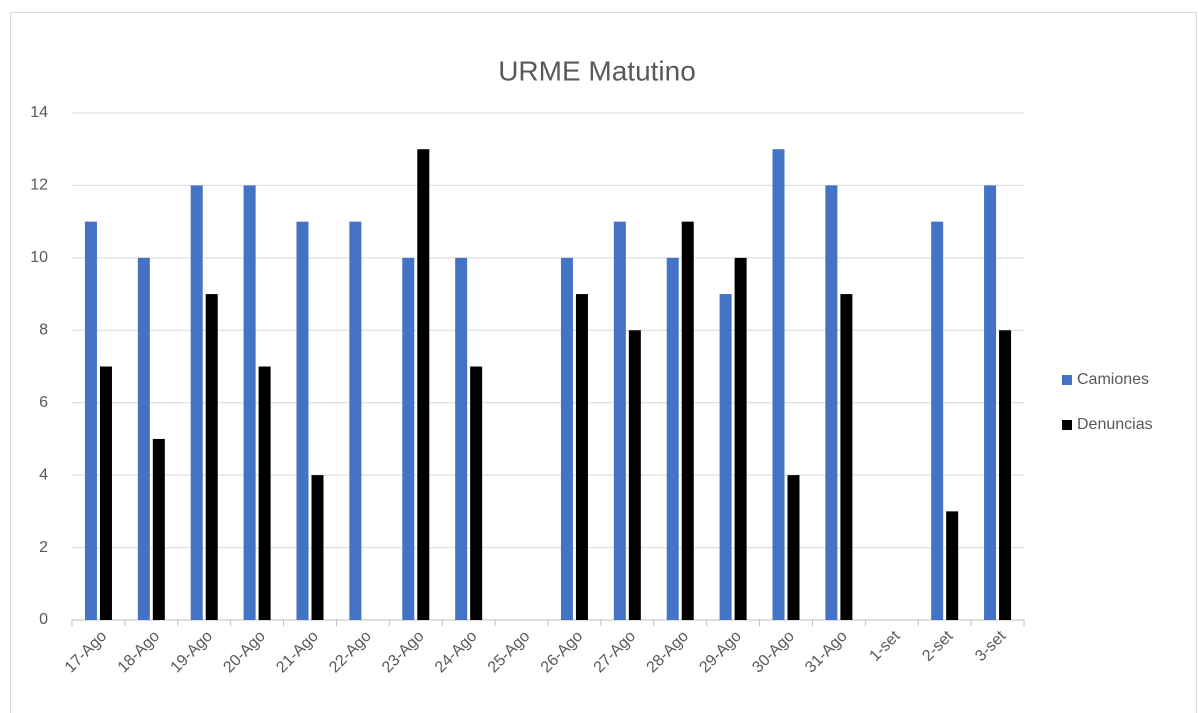 This screenshot has width=1198, height=713. I want to click on y-tick-label: 10, so click(39, 257).